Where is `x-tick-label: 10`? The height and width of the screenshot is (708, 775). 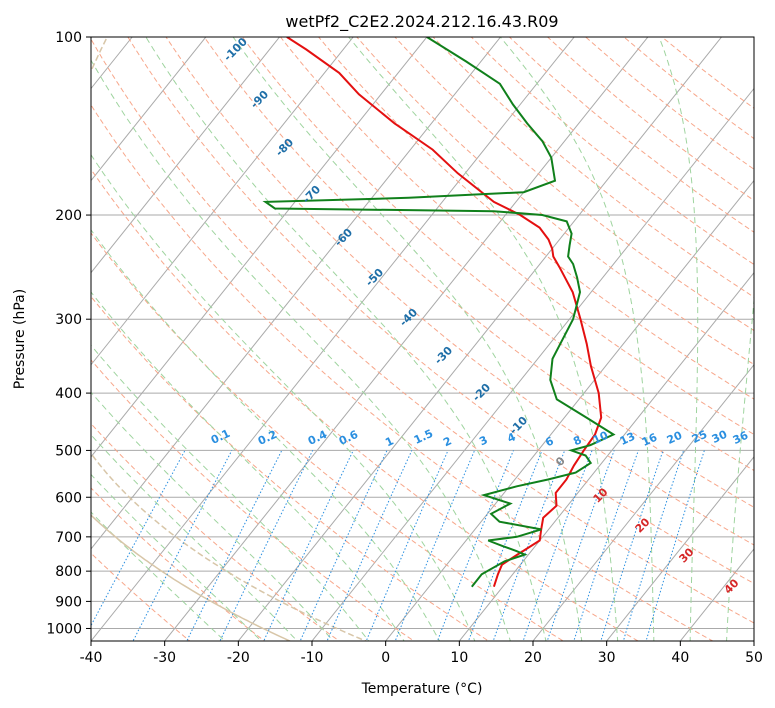
x-tick-label: 10 is located at coordinates (459, 658).